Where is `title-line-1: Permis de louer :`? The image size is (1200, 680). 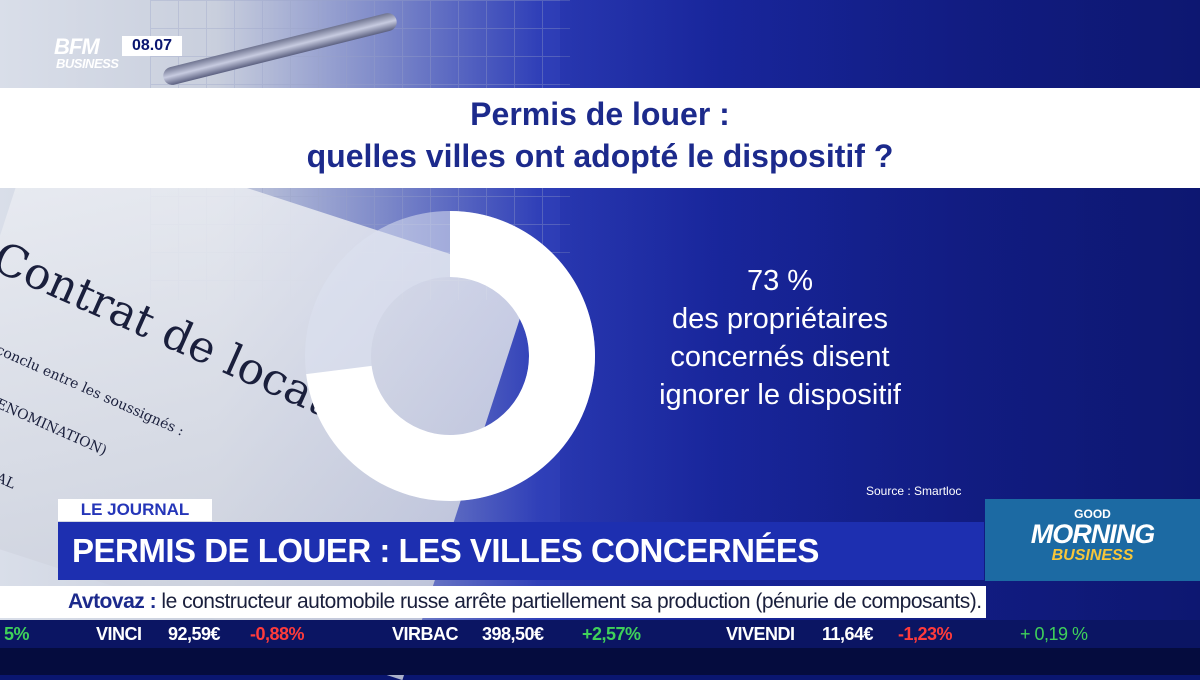
title-line-1: Permis de louer : is located at coordinates (600, 114).